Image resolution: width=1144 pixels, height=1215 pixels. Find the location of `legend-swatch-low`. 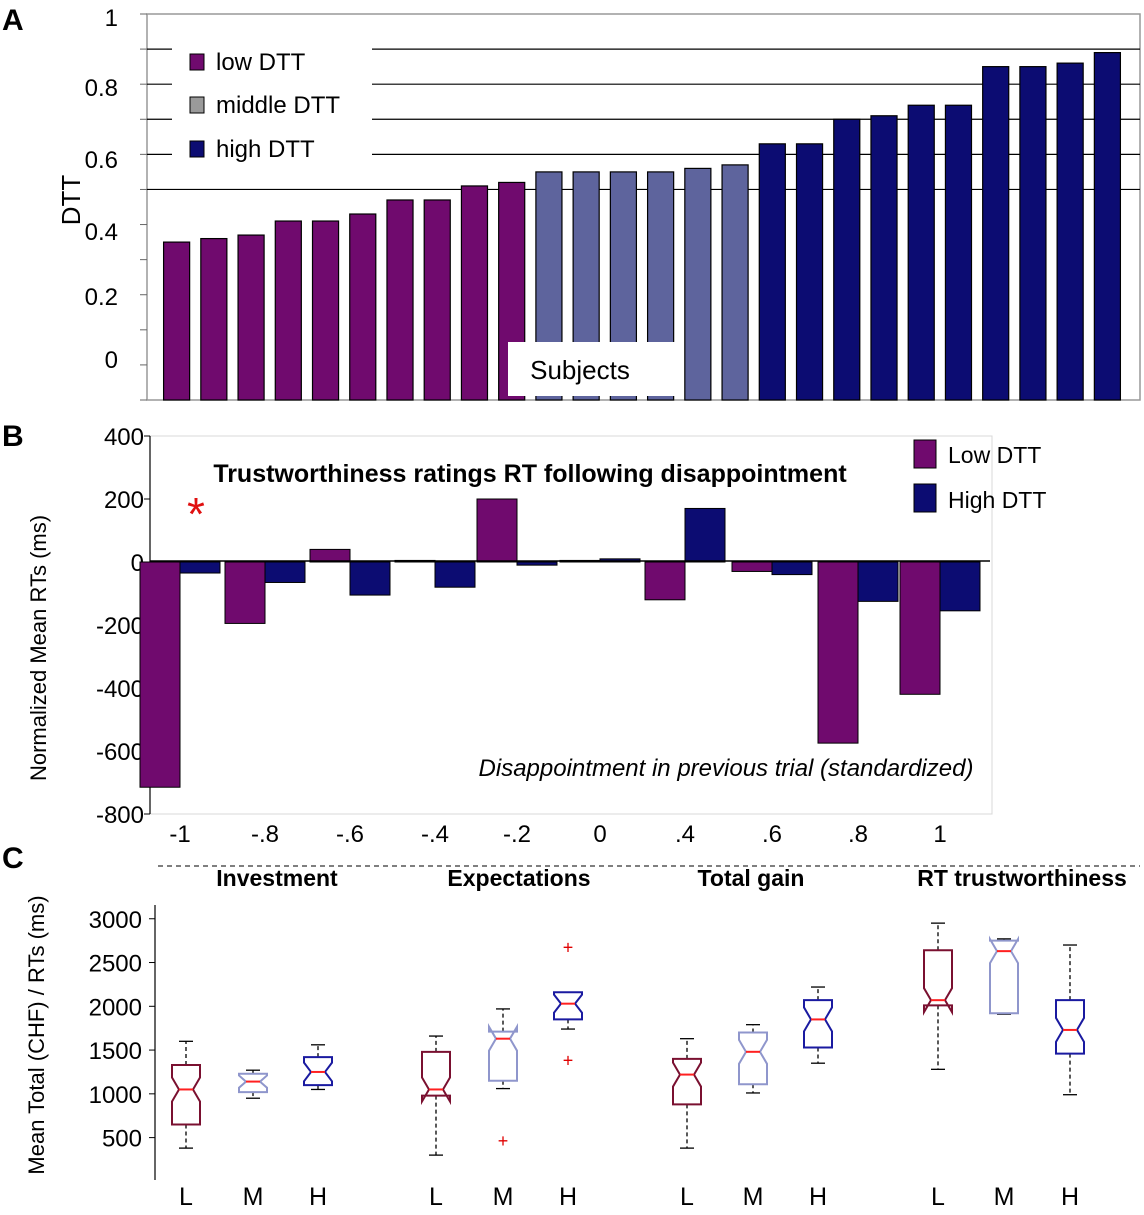

legend-swatch-low is located at coordinates (197, 62).